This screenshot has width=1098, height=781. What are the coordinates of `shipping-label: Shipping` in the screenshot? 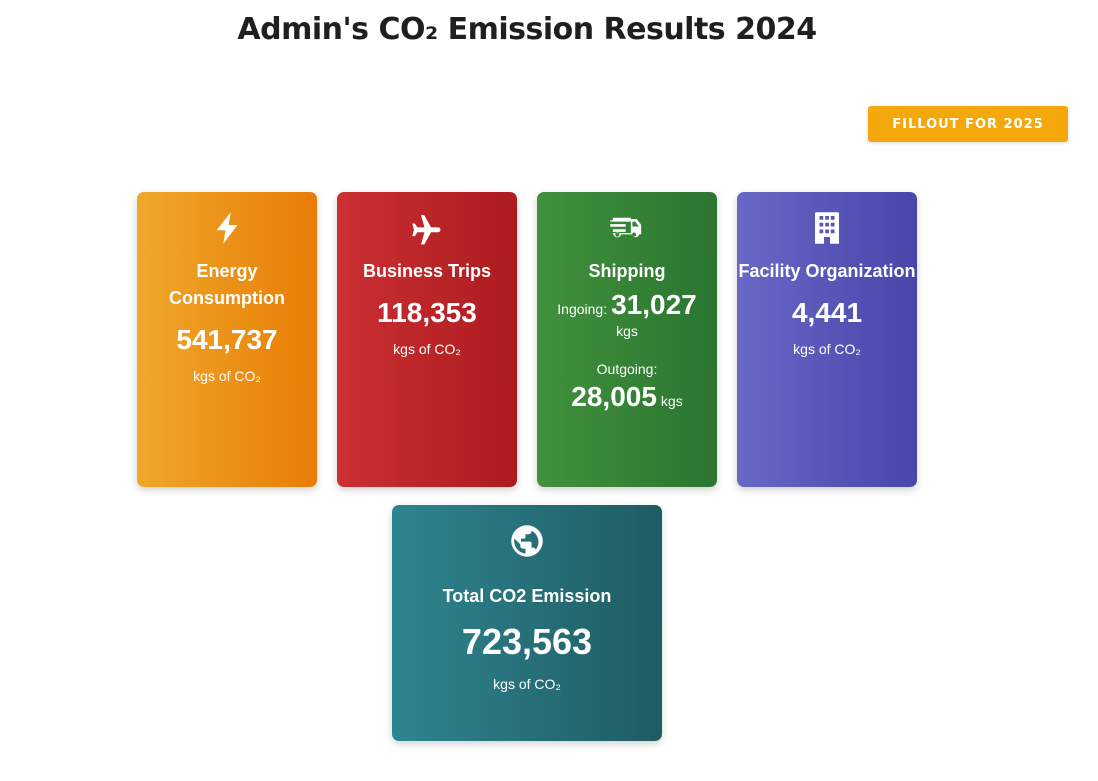 It's located at (627, 271).